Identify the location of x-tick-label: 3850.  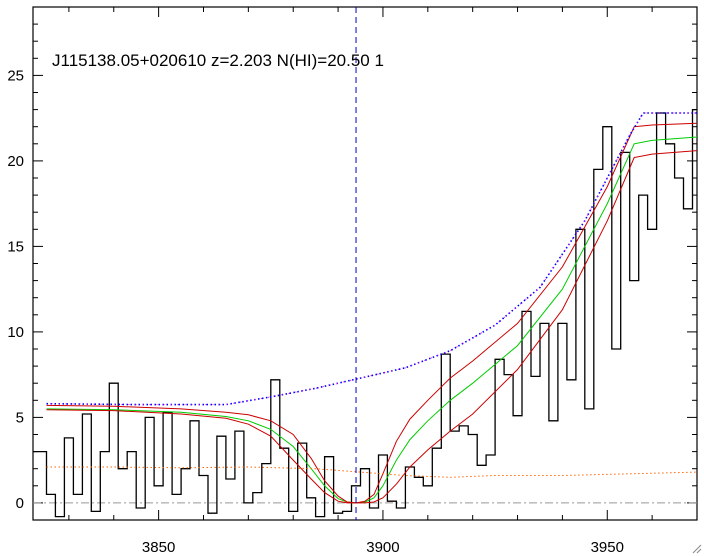
(158, 547).